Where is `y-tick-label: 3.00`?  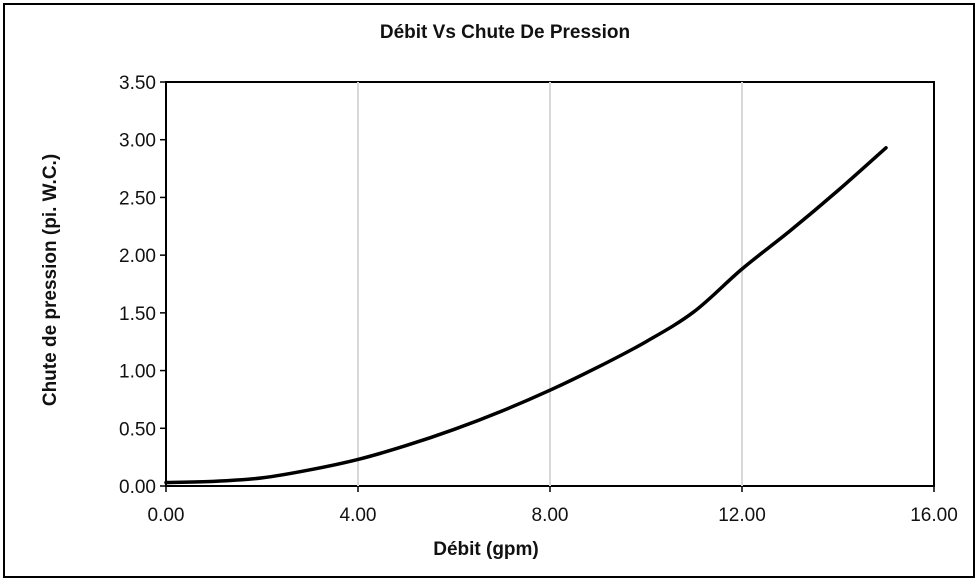 y-tick-label: 3.00 is located at coordinates (137, 141).